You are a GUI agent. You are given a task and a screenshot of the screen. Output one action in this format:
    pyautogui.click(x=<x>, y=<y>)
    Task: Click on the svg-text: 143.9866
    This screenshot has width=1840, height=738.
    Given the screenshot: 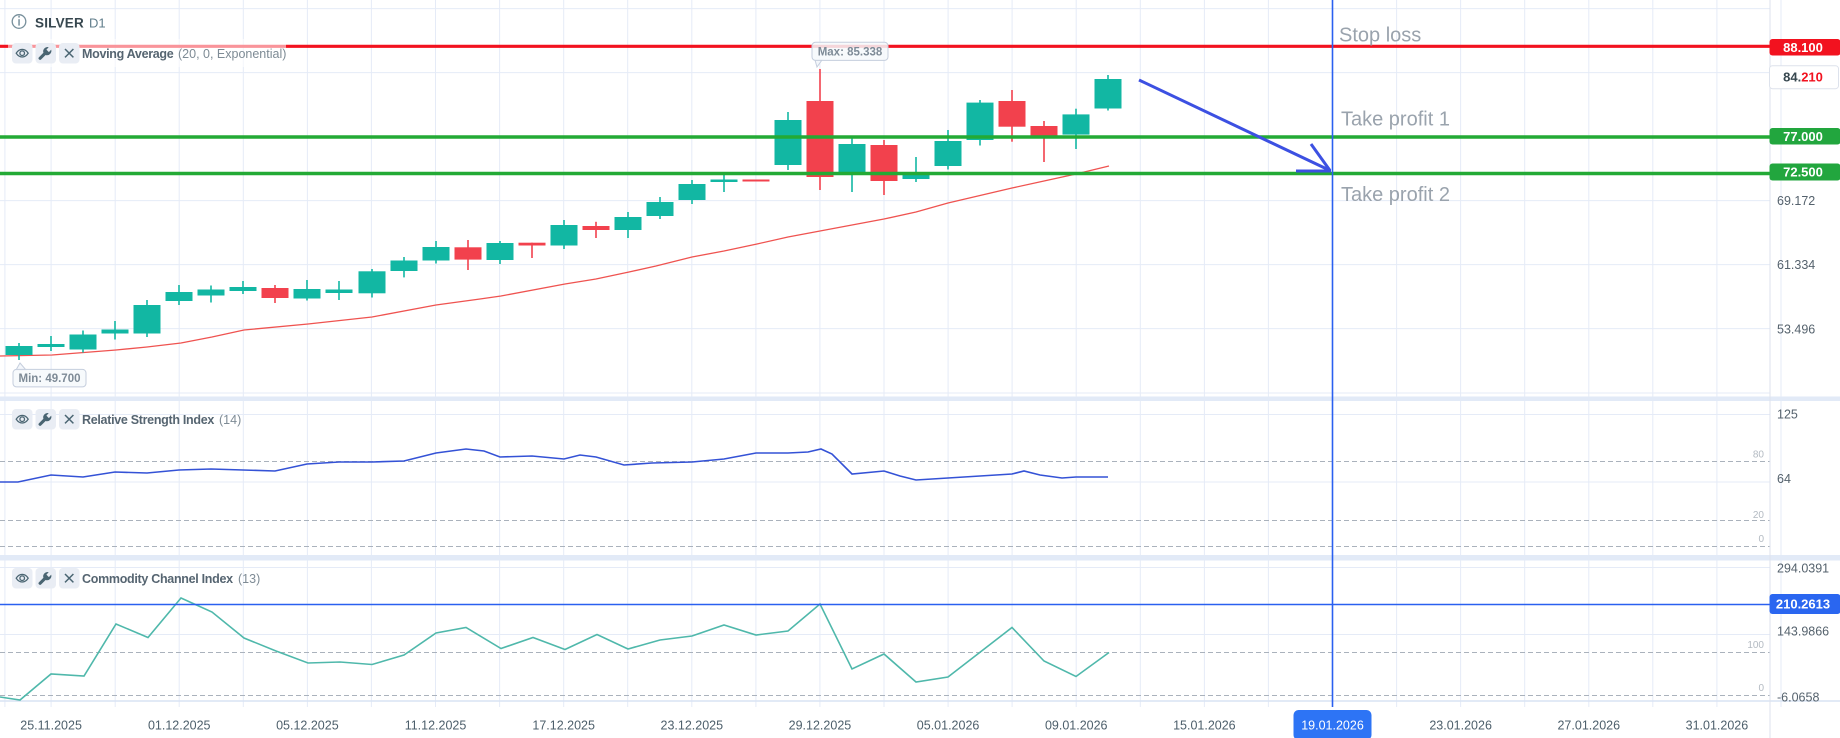 What is the action you would take?
    pyautogui.click(x=1803, y=632)
    